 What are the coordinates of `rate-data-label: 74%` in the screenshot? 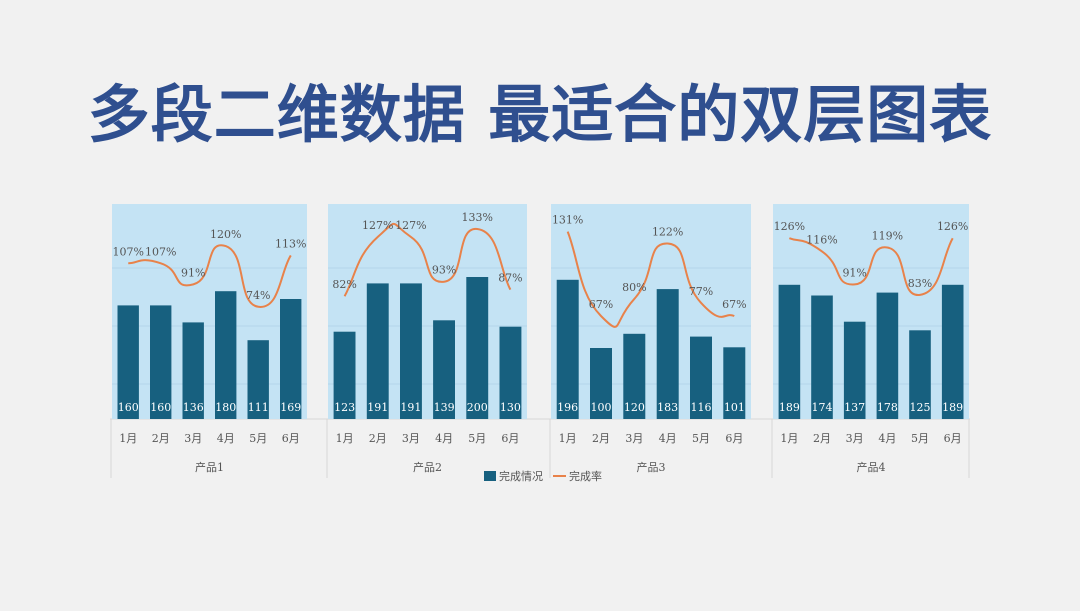 It's located at (258, 295).